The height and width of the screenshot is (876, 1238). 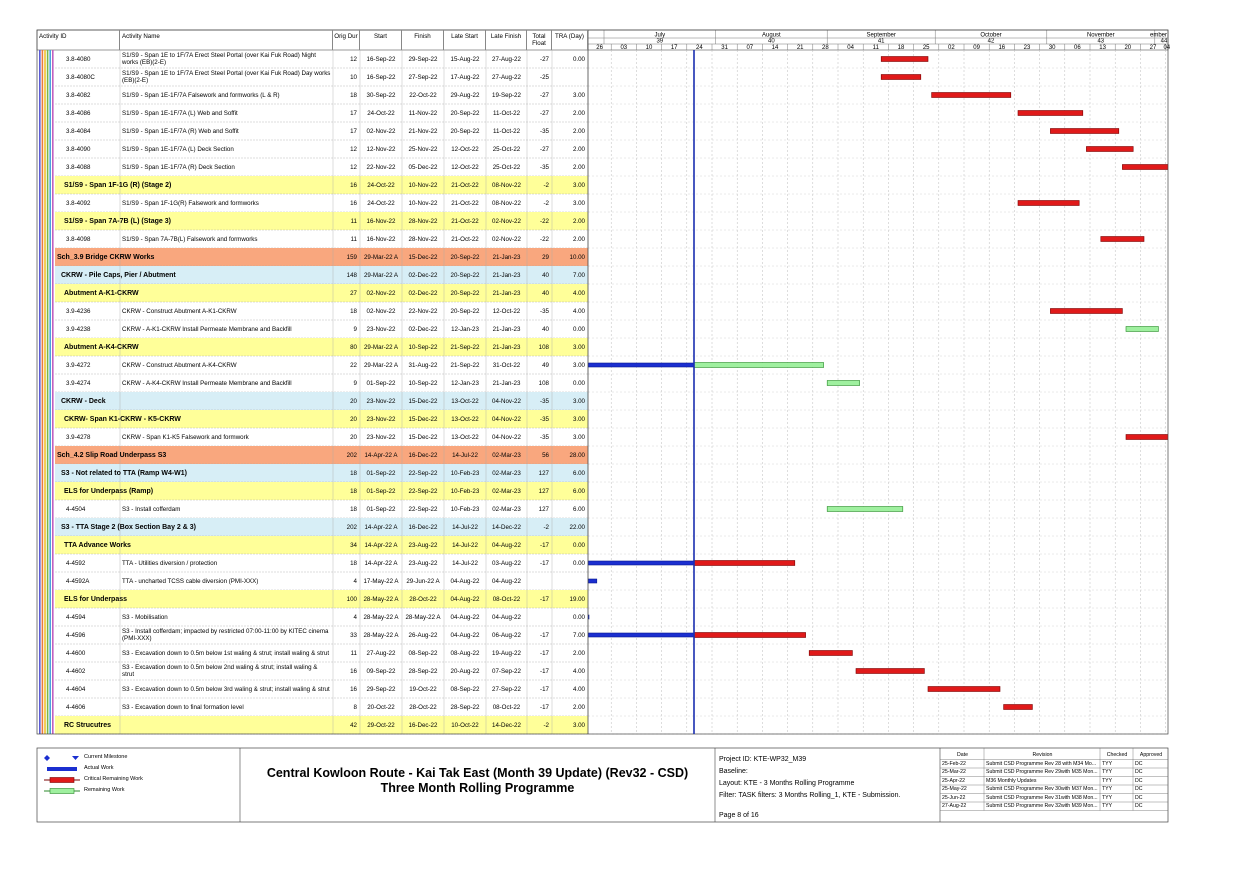 What do you see at coordinates (954, 797) in the screenshot?
I see `revision-cell: 25-Jun-22` at bounding box center [954, 797].